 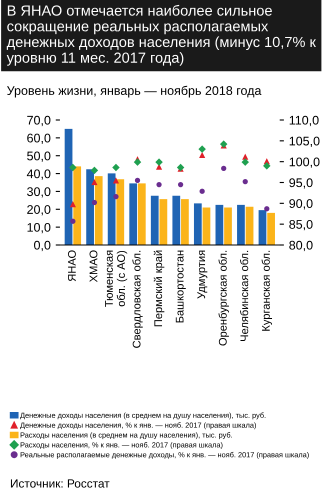 I want to click on text: Источник: Росстат, so click(x=60, y=483).